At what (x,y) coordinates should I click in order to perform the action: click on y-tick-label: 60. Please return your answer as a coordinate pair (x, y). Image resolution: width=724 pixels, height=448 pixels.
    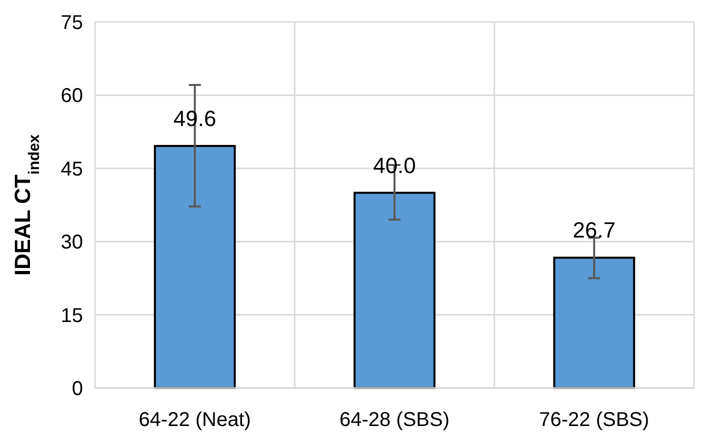
    Looking at the image, I should click on (71, 96).